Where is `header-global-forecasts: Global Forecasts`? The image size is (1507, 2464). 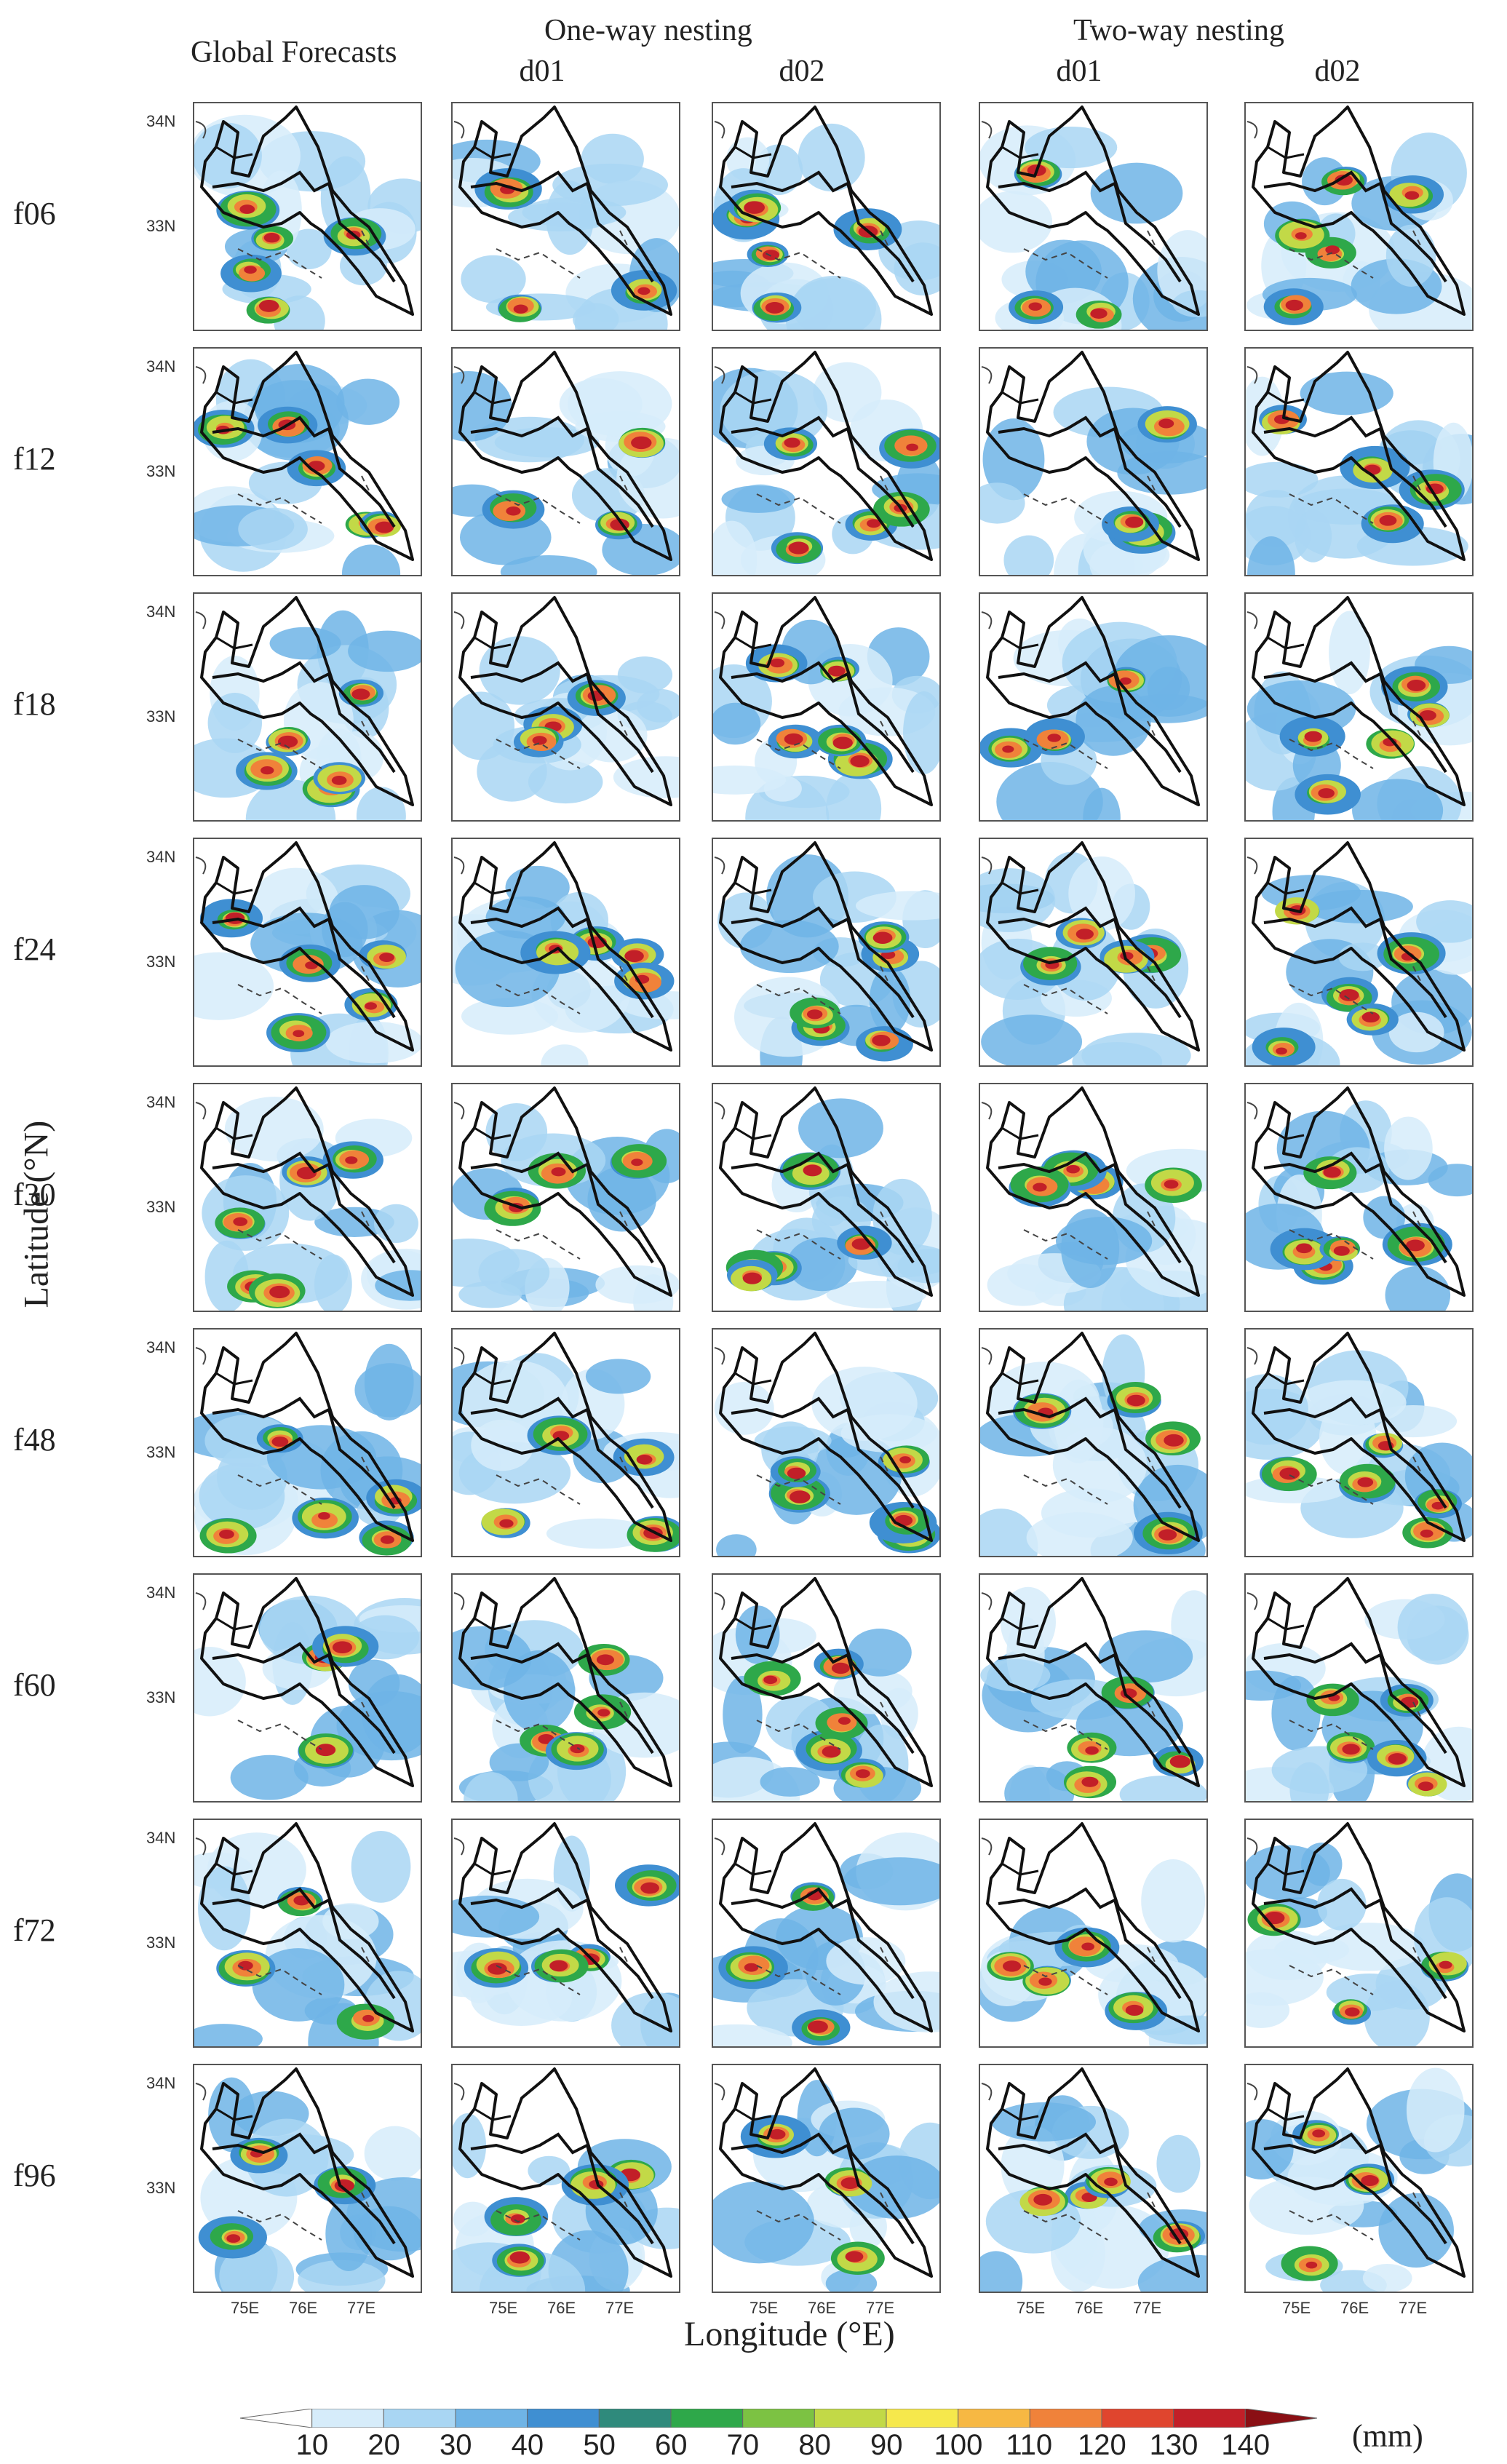 header-global-forecasts: Global Forecasts is located at coordinates (294, 53).